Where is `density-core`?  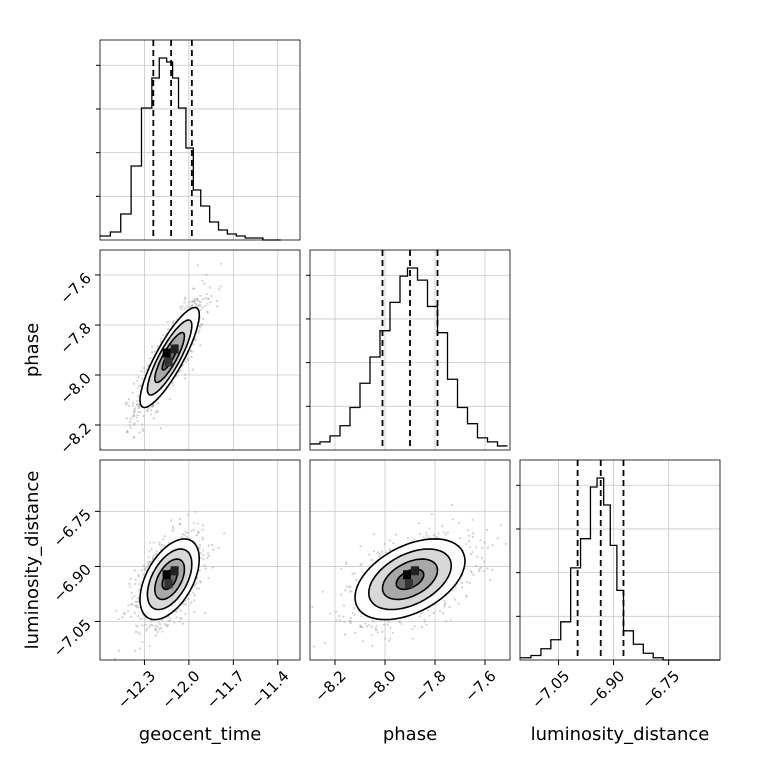 density-core is located at coordinates (170, 577).